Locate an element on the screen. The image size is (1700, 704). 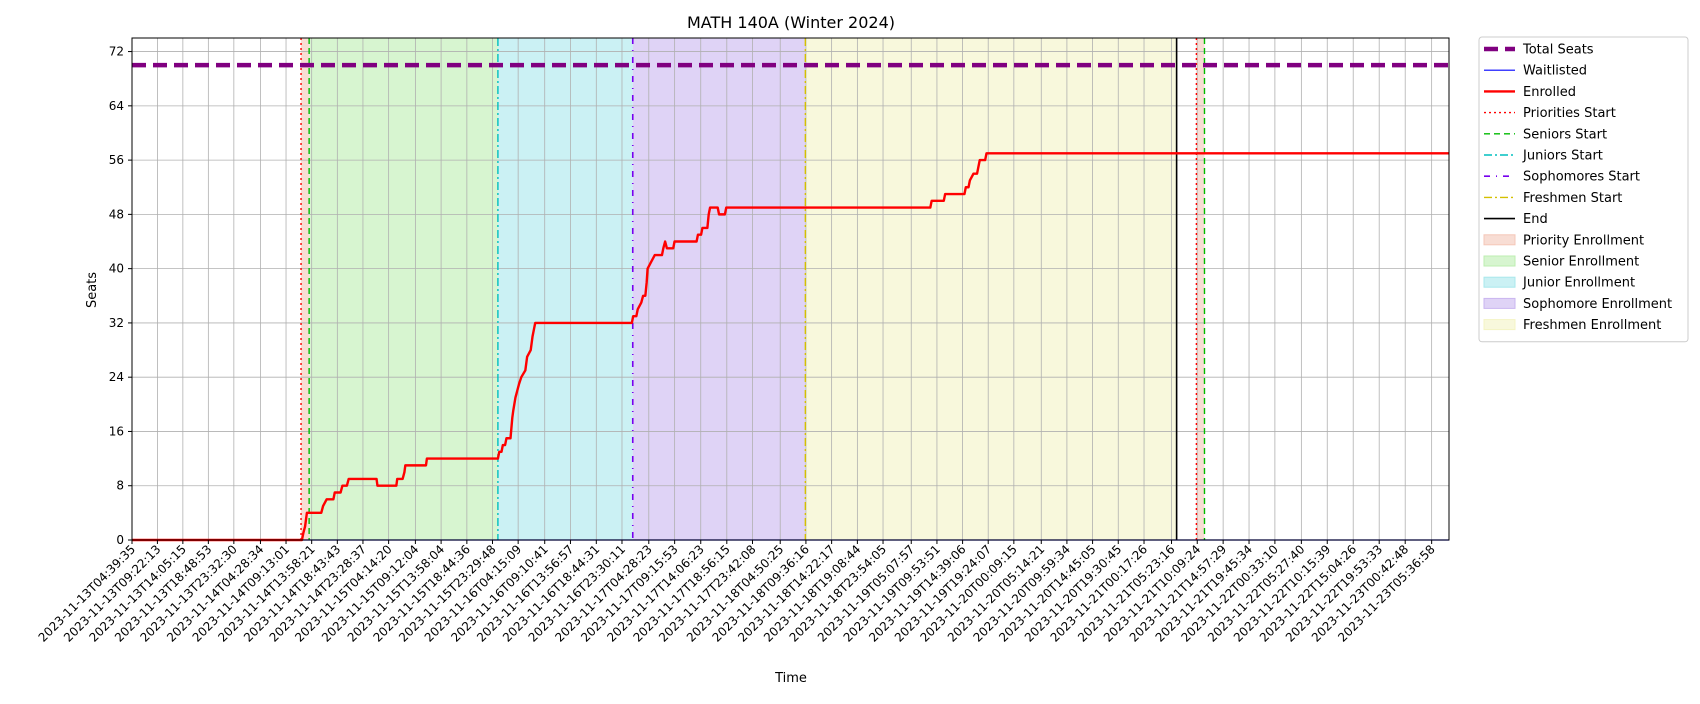
legend-label-enrolled: Enrolled is located at coordinates (1549, 92).